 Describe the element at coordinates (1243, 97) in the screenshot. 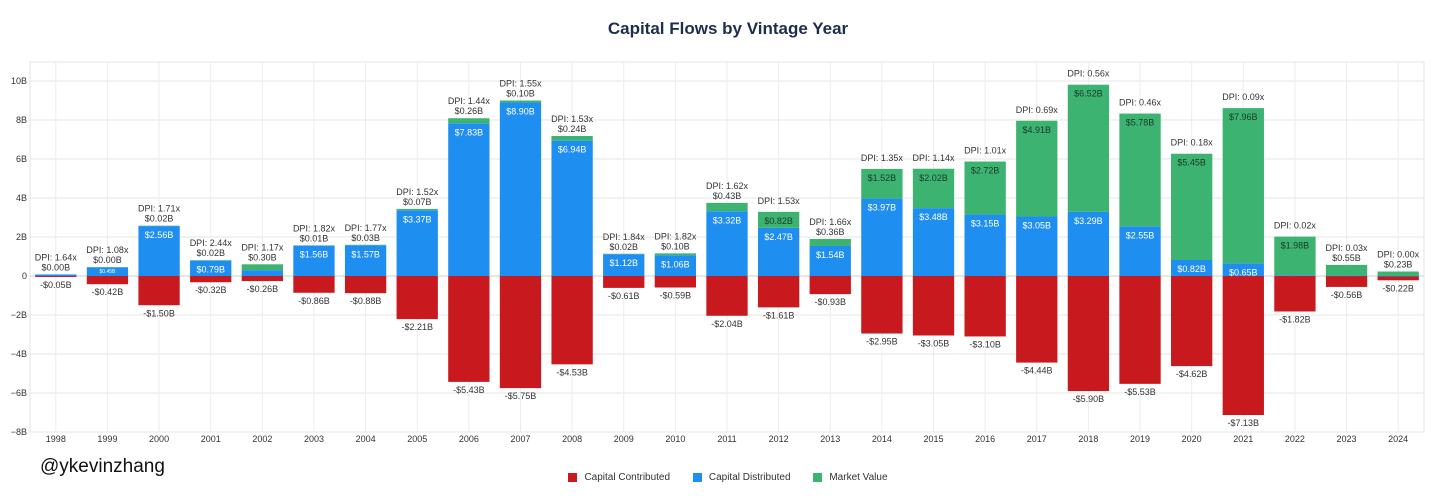

I see `label-dpi: DPI: 0.09x` at that location.